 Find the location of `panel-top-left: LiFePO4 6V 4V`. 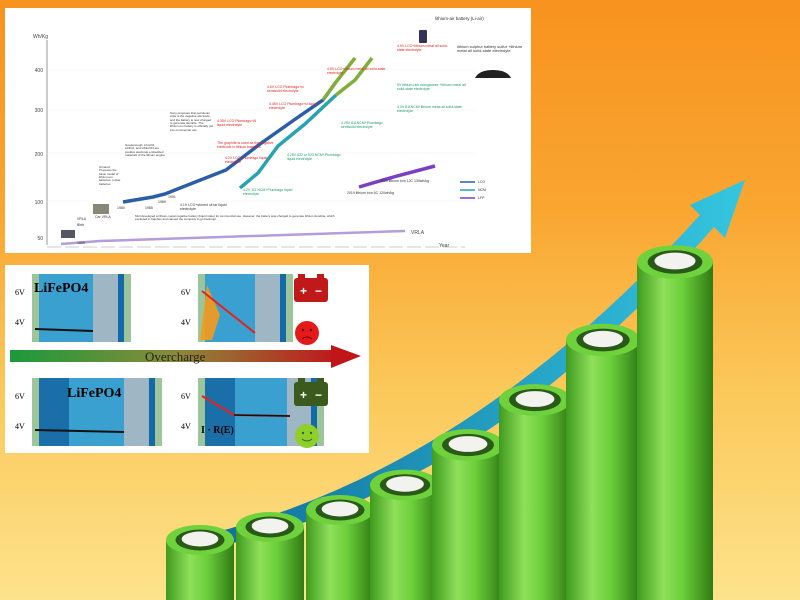

panel-top-left: LiFePO4 6V 4V is located at coordinates (73, 308).